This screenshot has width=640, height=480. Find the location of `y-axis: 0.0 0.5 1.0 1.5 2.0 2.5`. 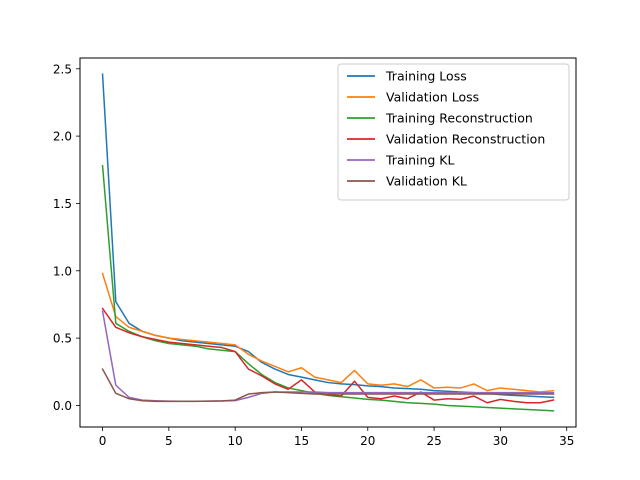

y-axis: 0.0 0.5 1.0 1.5 2.0 2.5 is located at coordinates (66, 237).